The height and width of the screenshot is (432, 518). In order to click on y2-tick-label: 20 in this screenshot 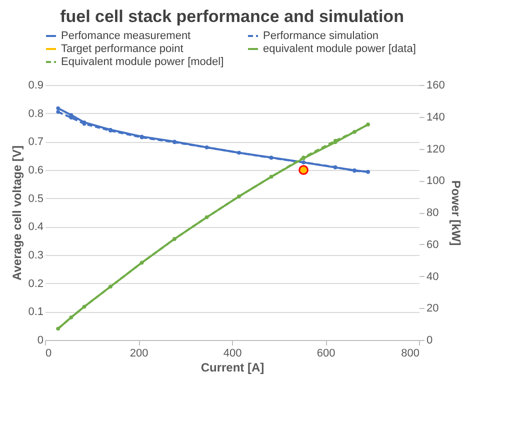, I will do `click(432, 308)`.